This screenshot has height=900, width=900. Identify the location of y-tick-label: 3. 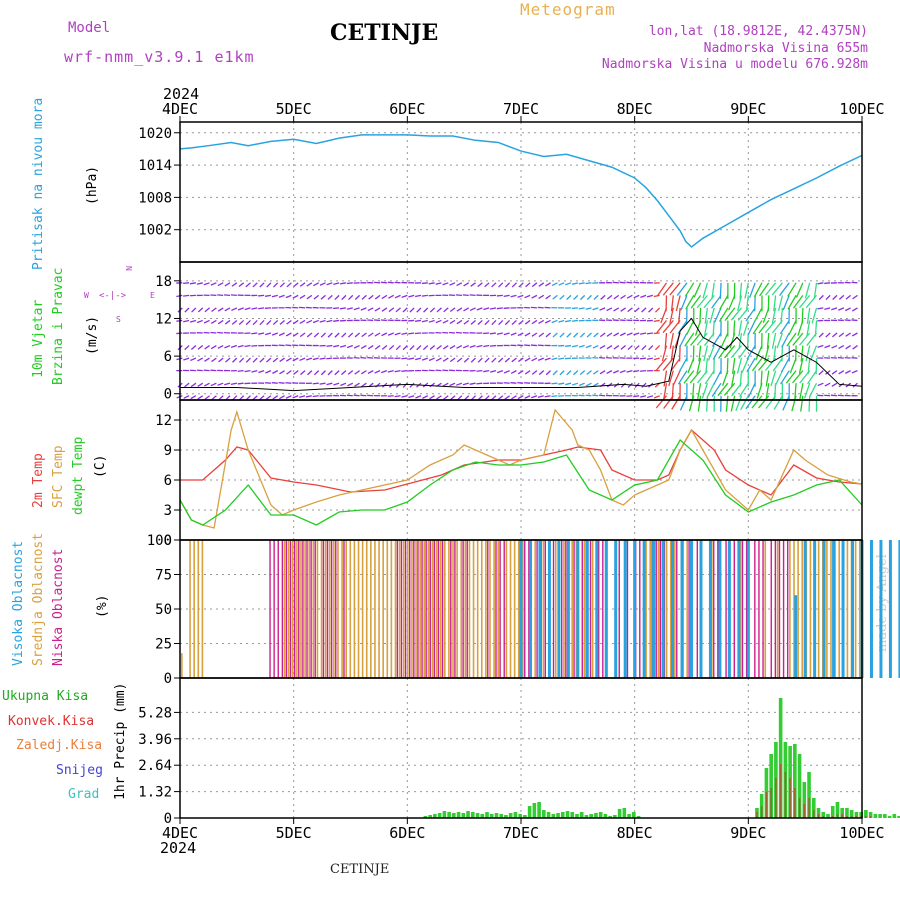
(168, 511).